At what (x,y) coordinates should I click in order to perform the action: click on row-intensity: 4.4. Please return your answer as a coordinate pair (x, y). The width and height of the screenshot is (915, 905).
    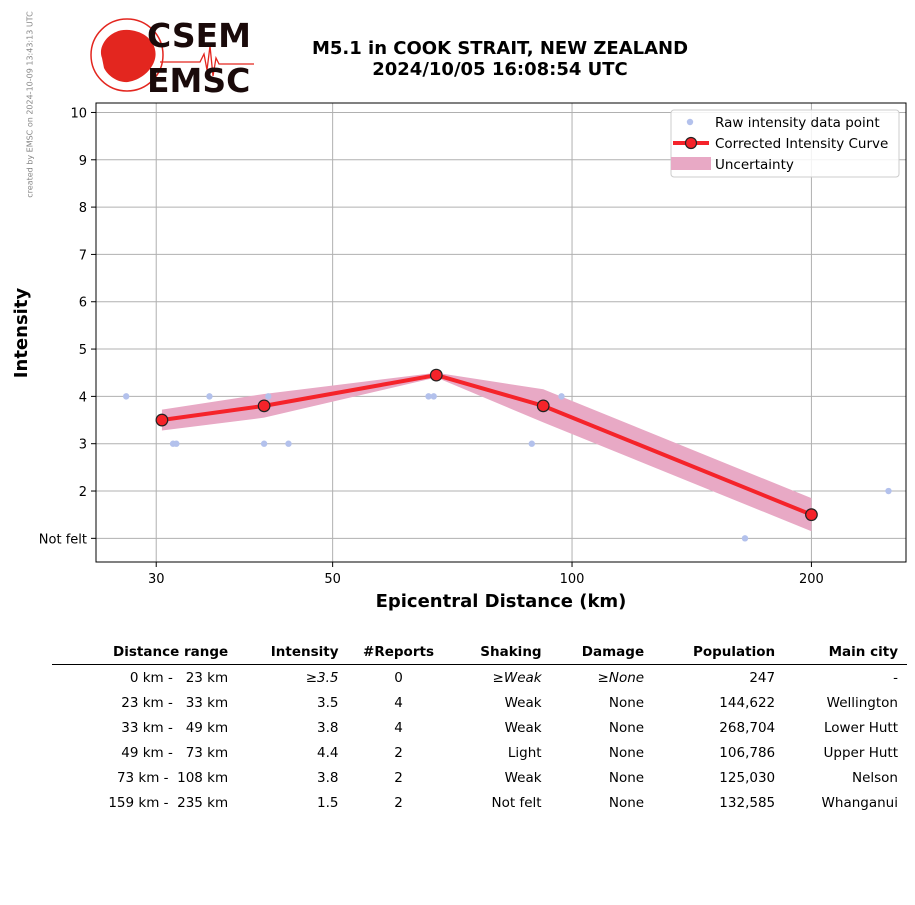
    Looking at the image, I should click on (328, 752).